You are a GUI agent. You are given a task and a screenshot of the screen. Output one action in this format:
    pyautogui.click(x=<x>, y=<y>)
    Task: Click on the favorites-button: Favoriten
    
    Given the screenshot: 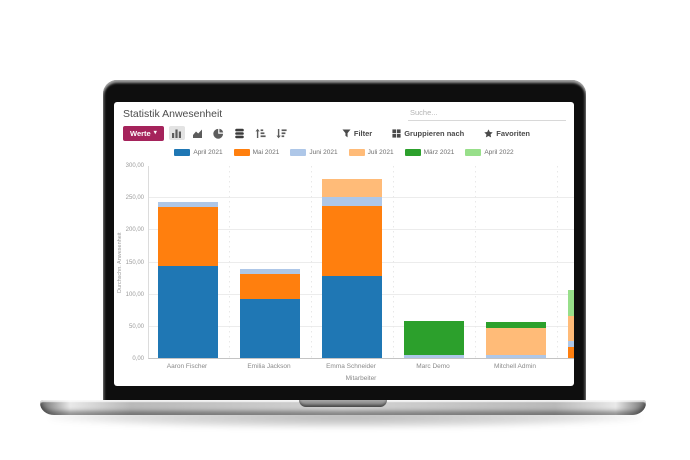 What is the action you would take?
    pyautogui.click(x=507, y=133)
    